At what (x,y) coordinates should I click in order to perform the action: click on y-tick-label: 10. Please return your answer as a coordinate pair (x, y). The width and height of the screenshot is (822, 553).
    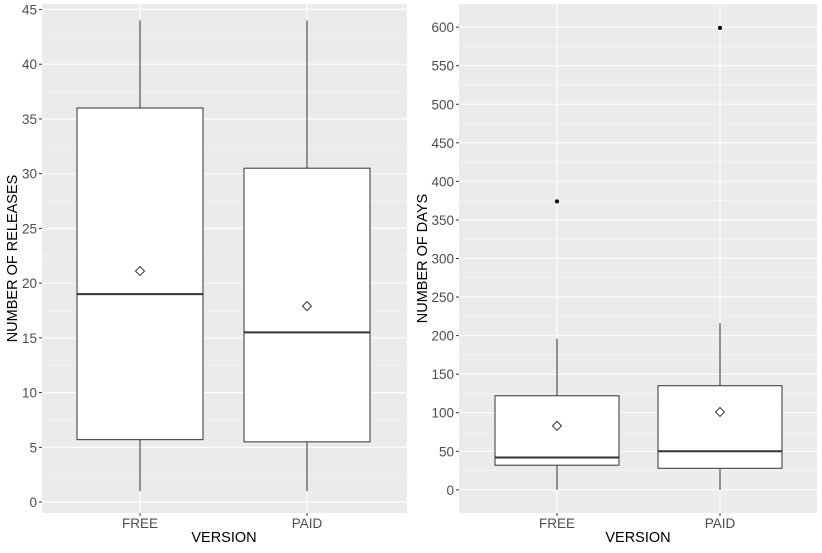
    Looking at the image, I should click on (29, 393).